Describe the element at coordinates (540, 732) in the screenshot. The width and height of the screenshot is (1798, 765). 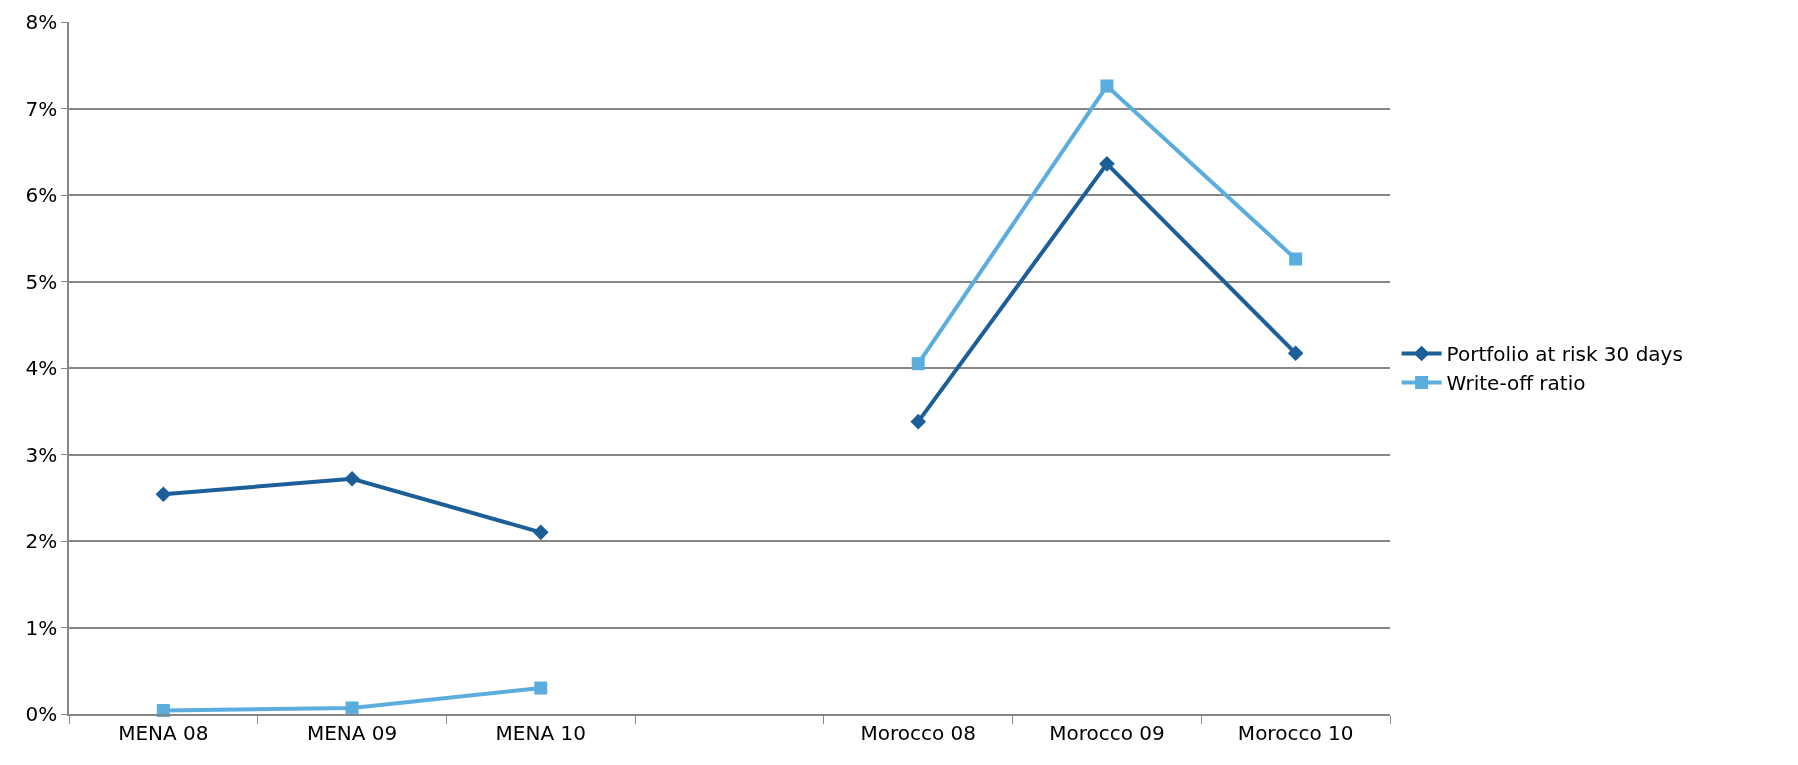
I see `x-tick-label: MENA 10` at that location.